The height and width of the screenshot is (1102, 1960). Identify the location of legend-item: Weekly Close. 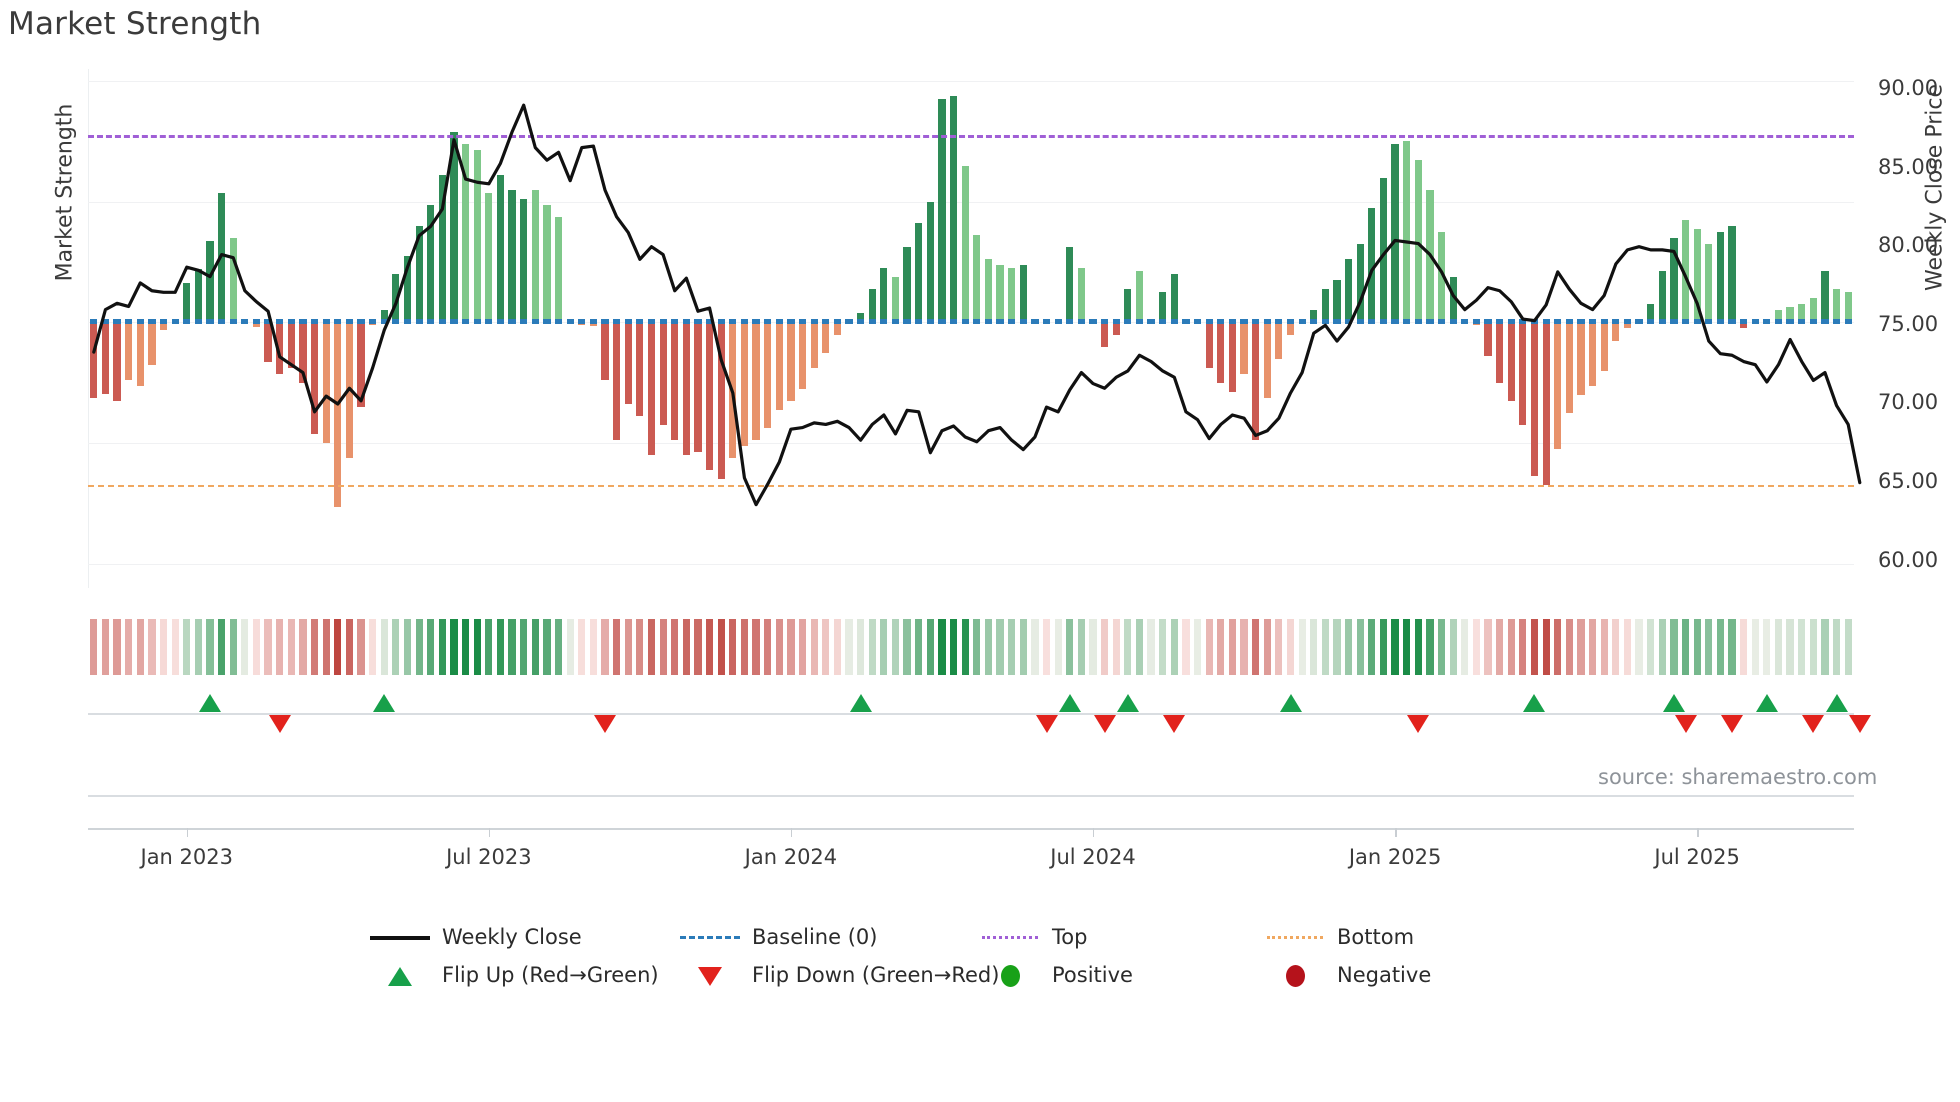
(476, 937).